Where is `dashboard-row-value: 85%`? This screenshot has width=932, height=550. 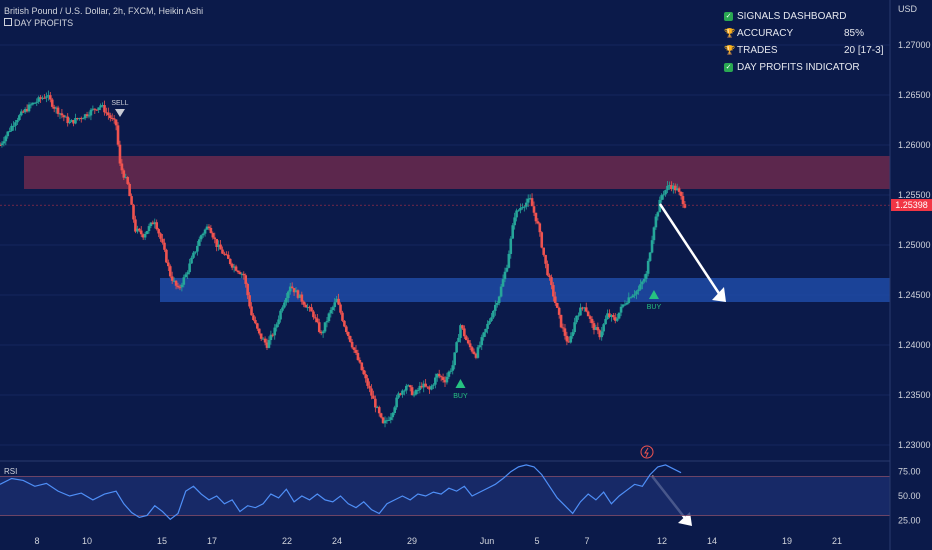
dashboard-row-value: 85% is located at coordinates (854, 33).